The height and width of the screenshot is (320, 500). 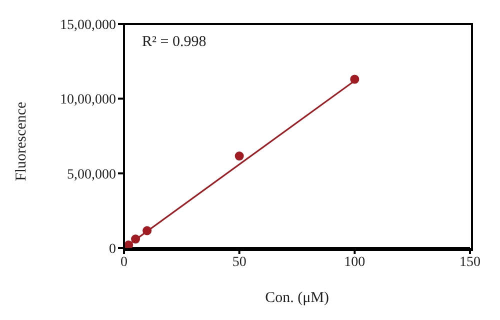 I want to click on x-tick-label: 50, so click(x=239, y=262).